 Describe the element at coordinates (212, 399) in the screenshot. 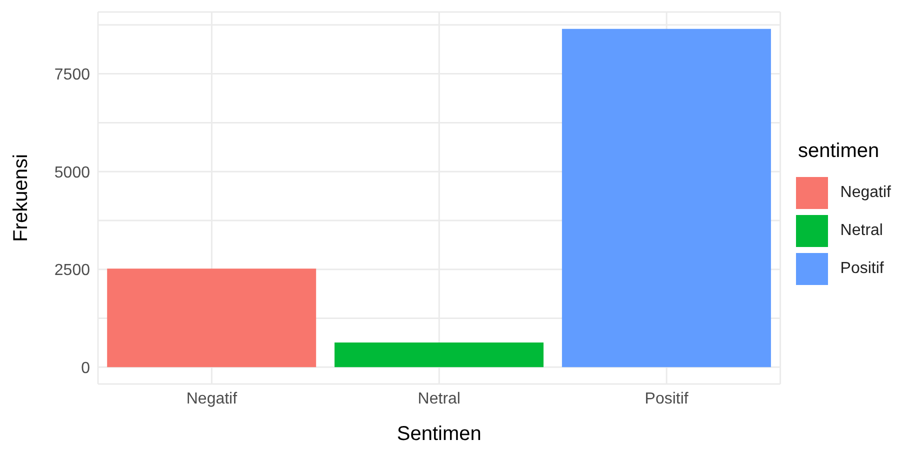

I see `x-tick-label: Negatif` at that location.